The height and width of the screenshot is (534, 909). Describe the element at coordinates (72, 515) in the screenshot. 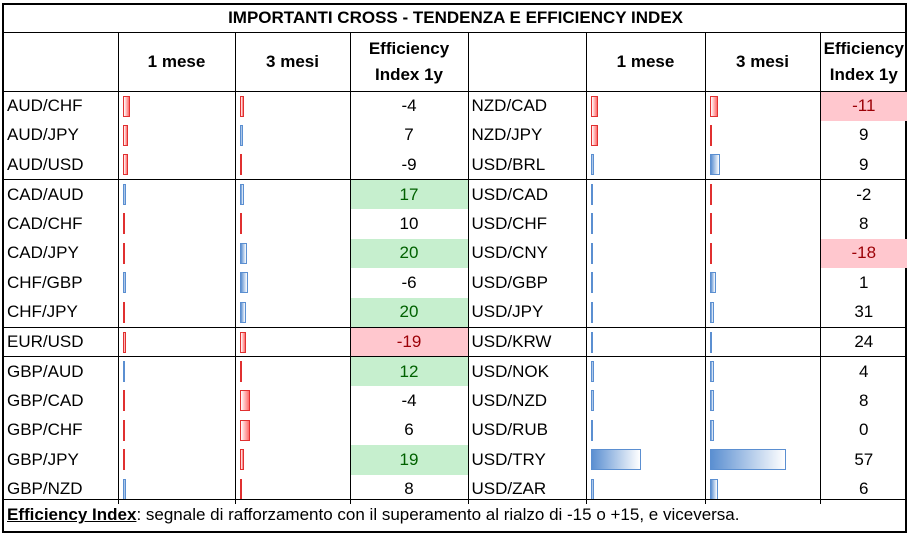

I see `footer-label: Efficiency Index` at that location.